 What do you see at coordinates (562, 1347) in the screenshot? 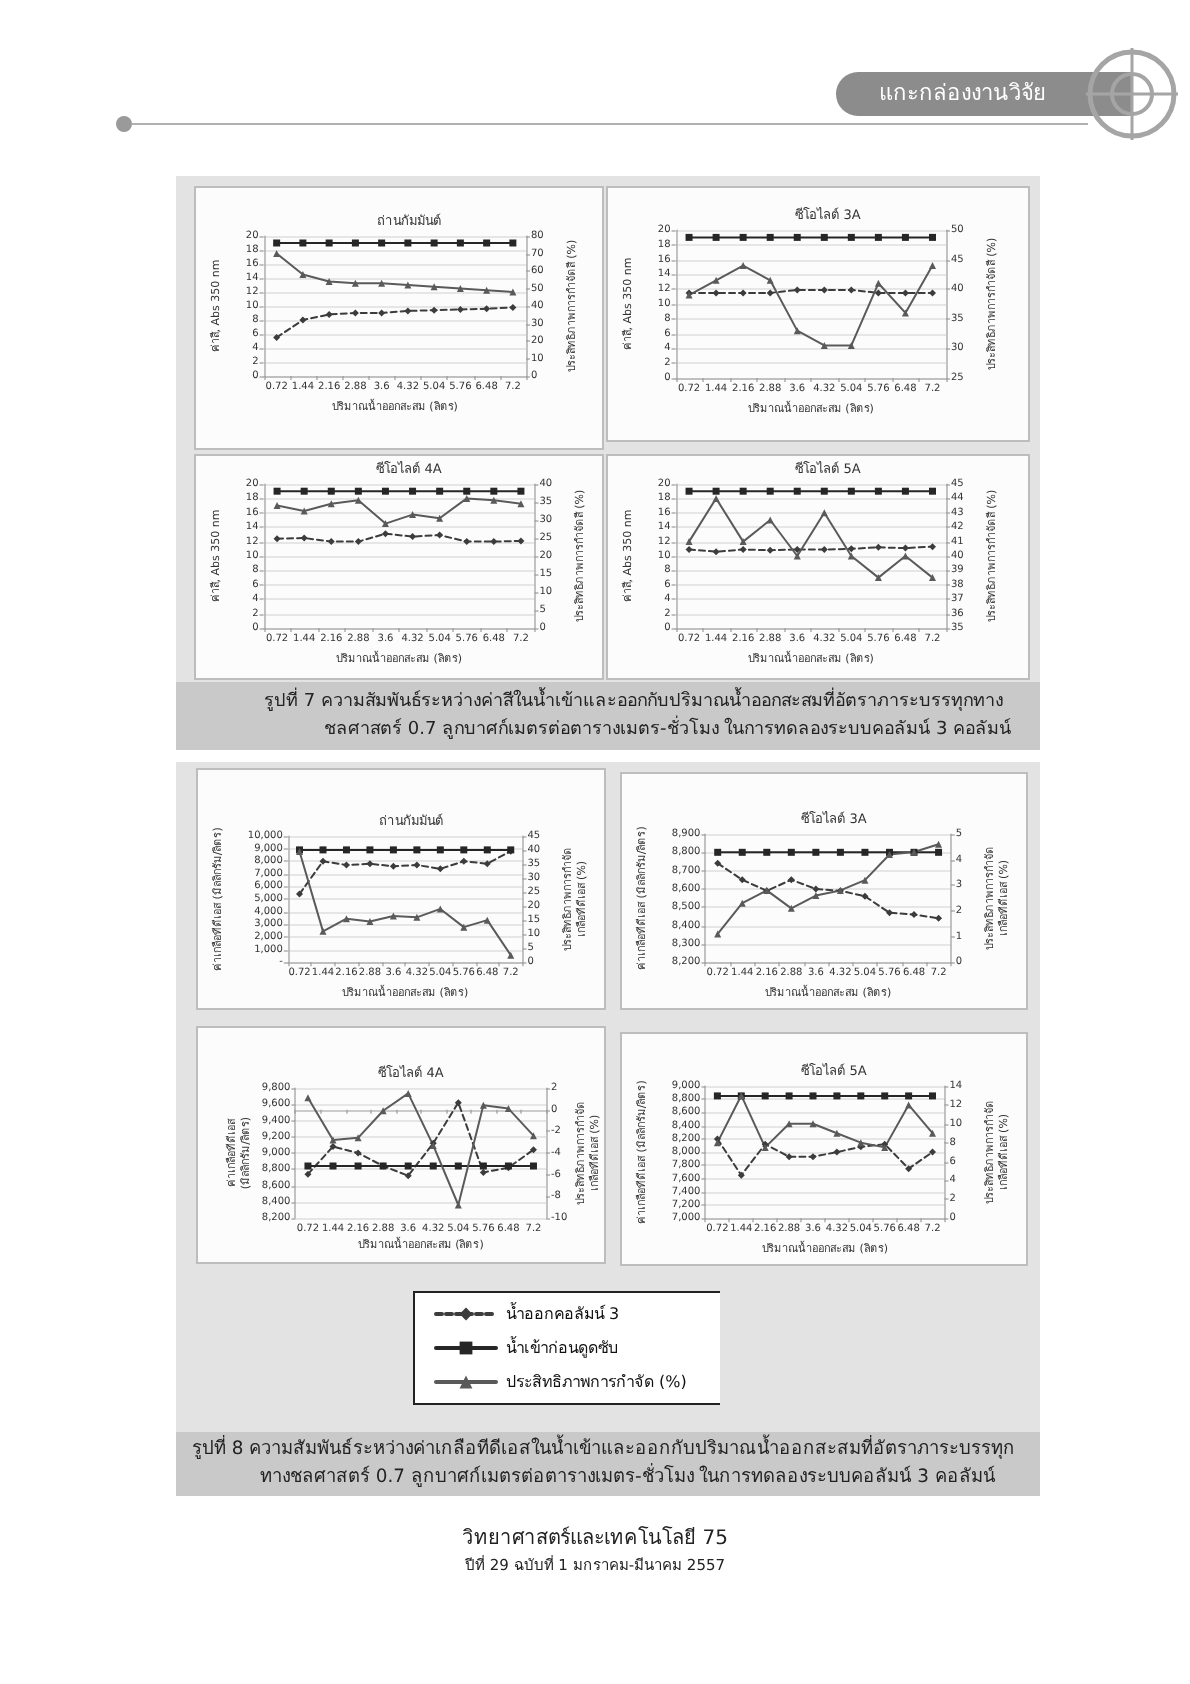
I see `legend-label: น้ำเข้าก่อนดูดซับ` at bounding box center [562, 1347].